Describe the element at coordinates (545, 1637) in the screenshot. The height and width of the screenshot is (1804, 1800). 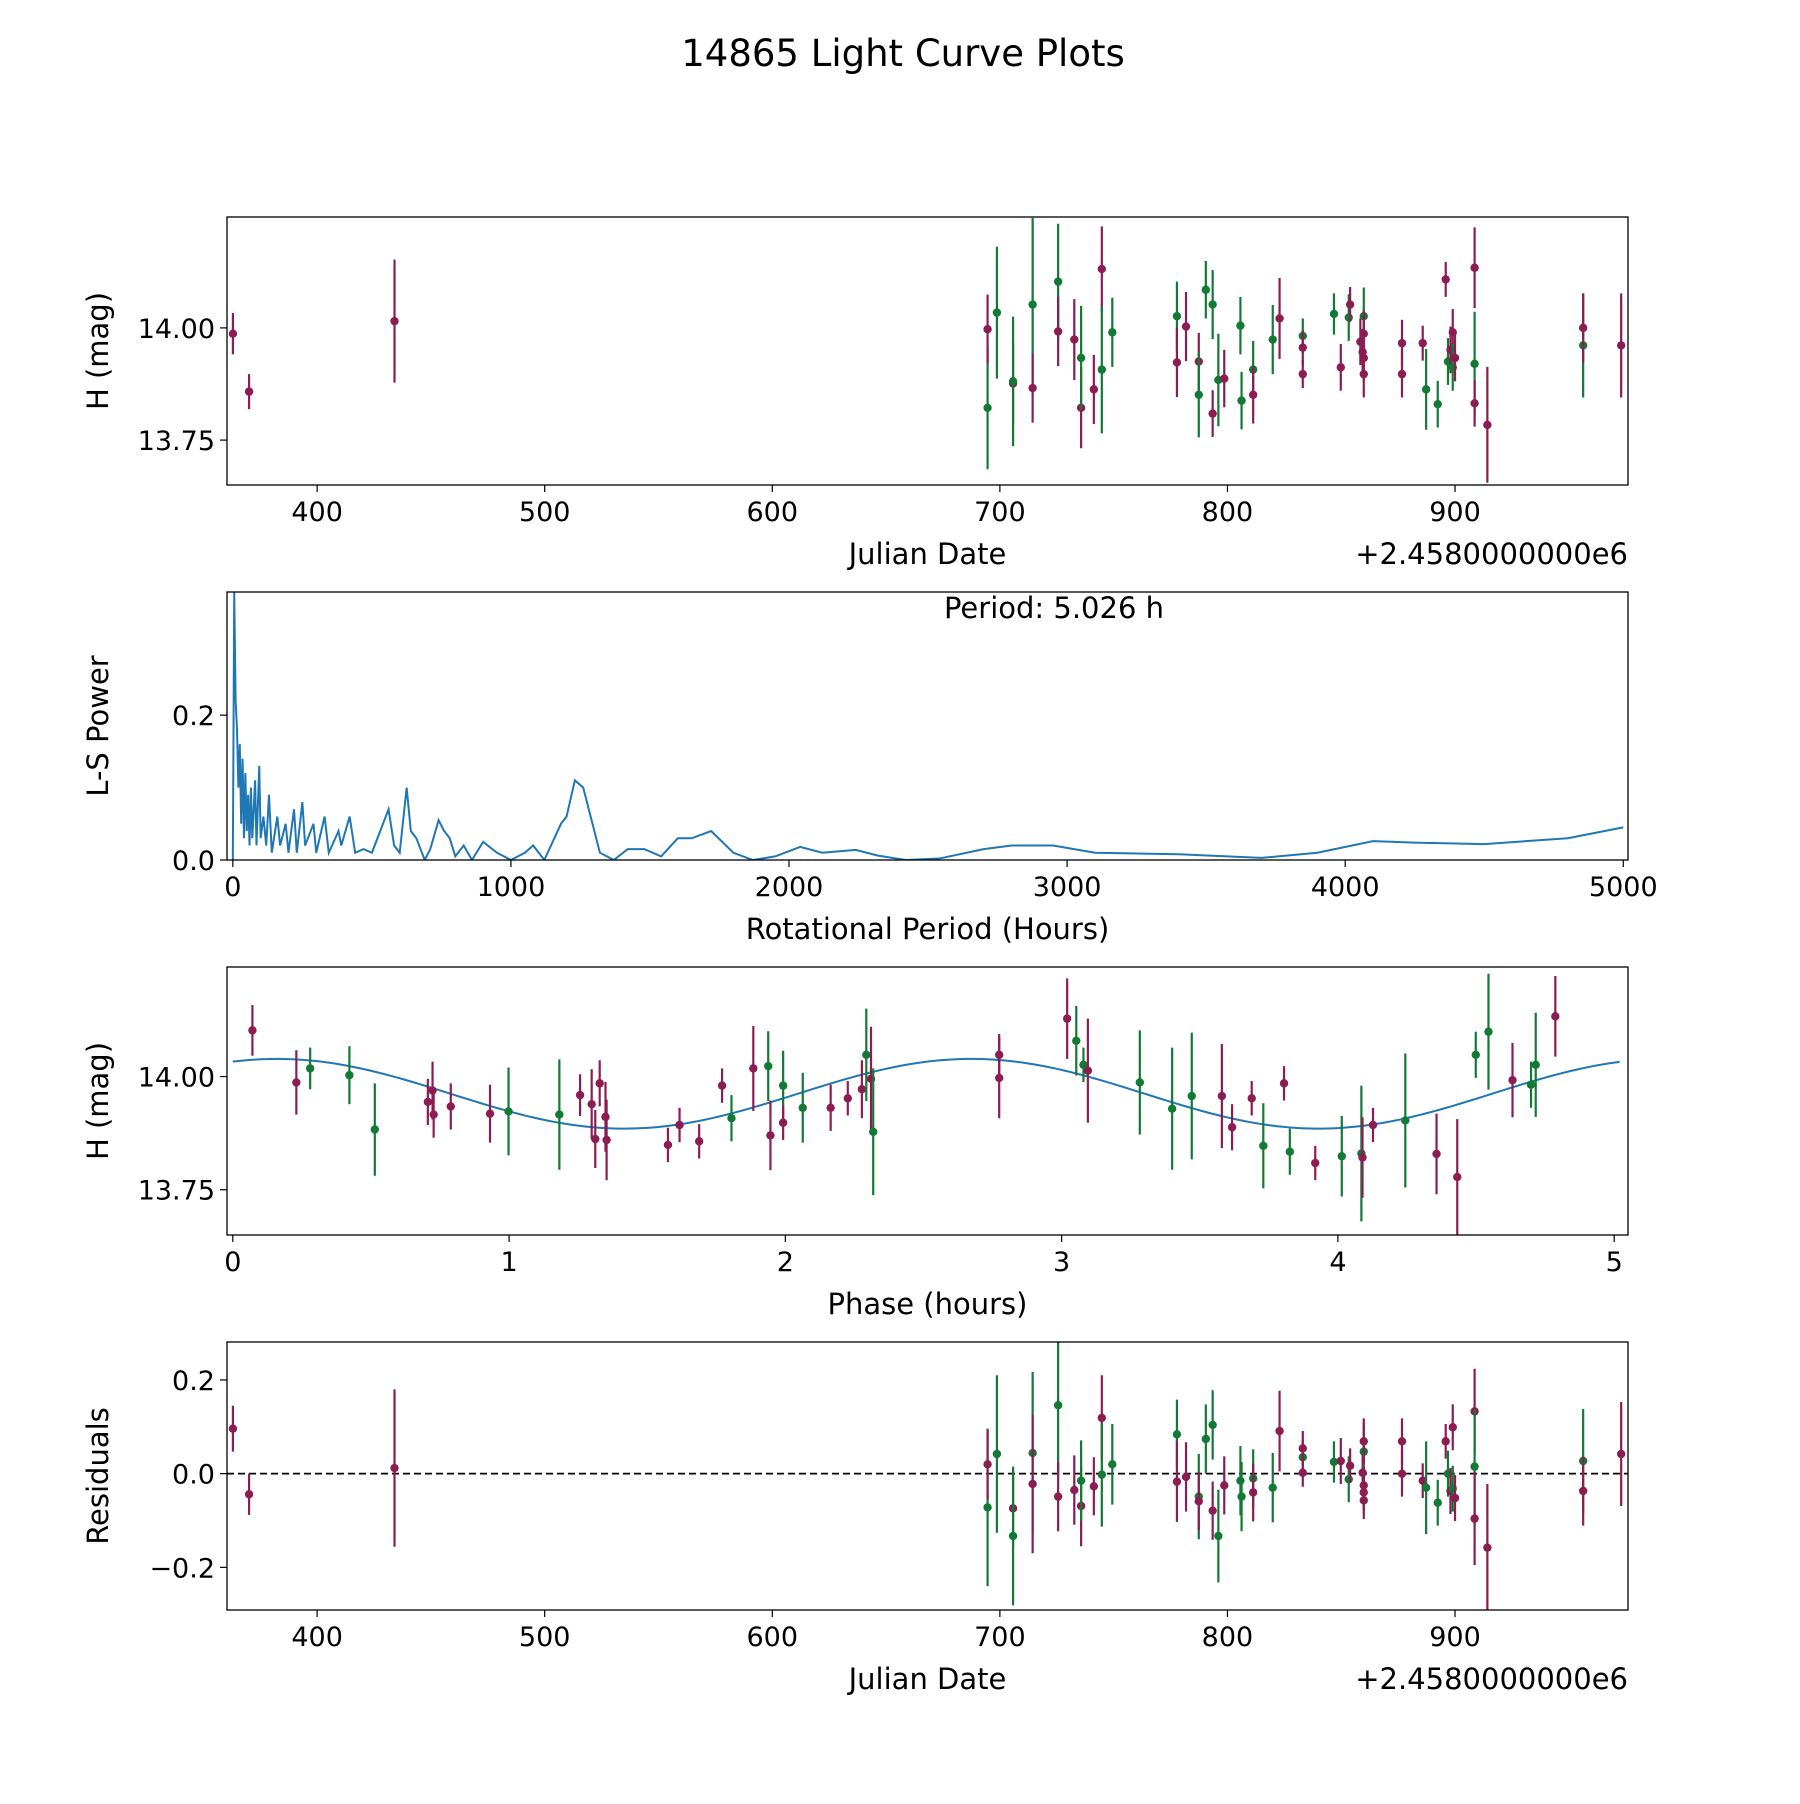
I see `x-tick-label: 500` at that location.